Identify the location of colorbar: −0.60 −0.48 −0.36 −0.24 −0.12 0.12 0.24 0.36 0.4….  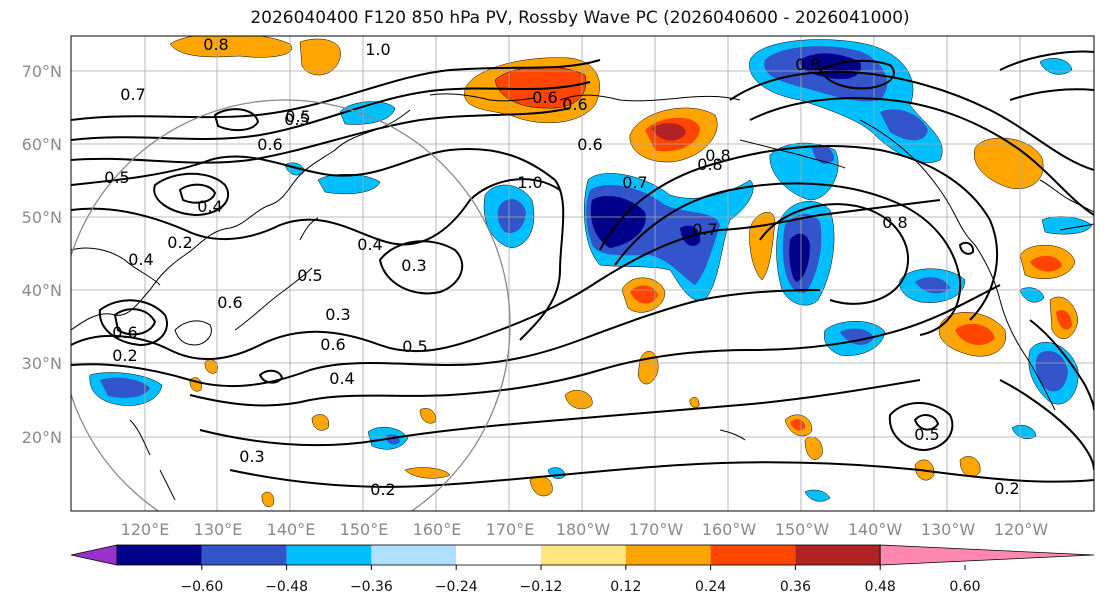
(582, 569).